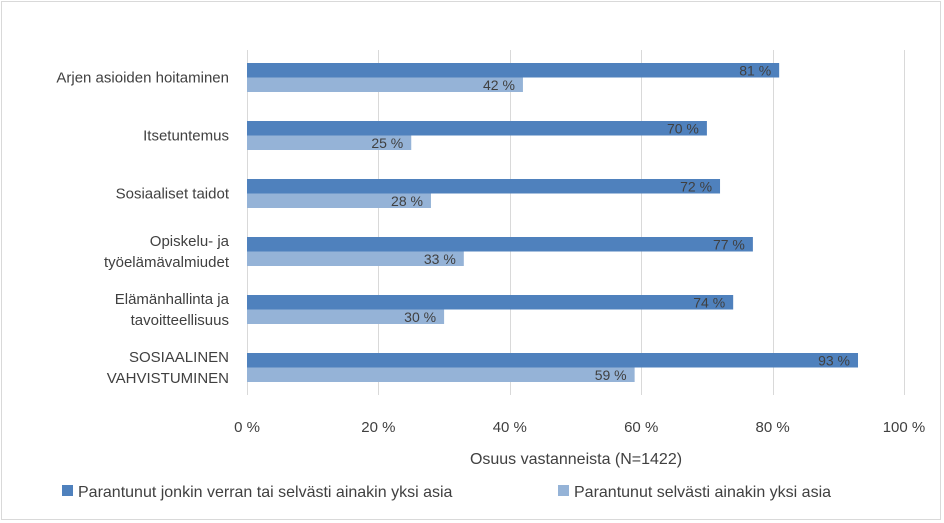  I want to click on category-label-line: tavoitteellisuus, so click(180, 320).